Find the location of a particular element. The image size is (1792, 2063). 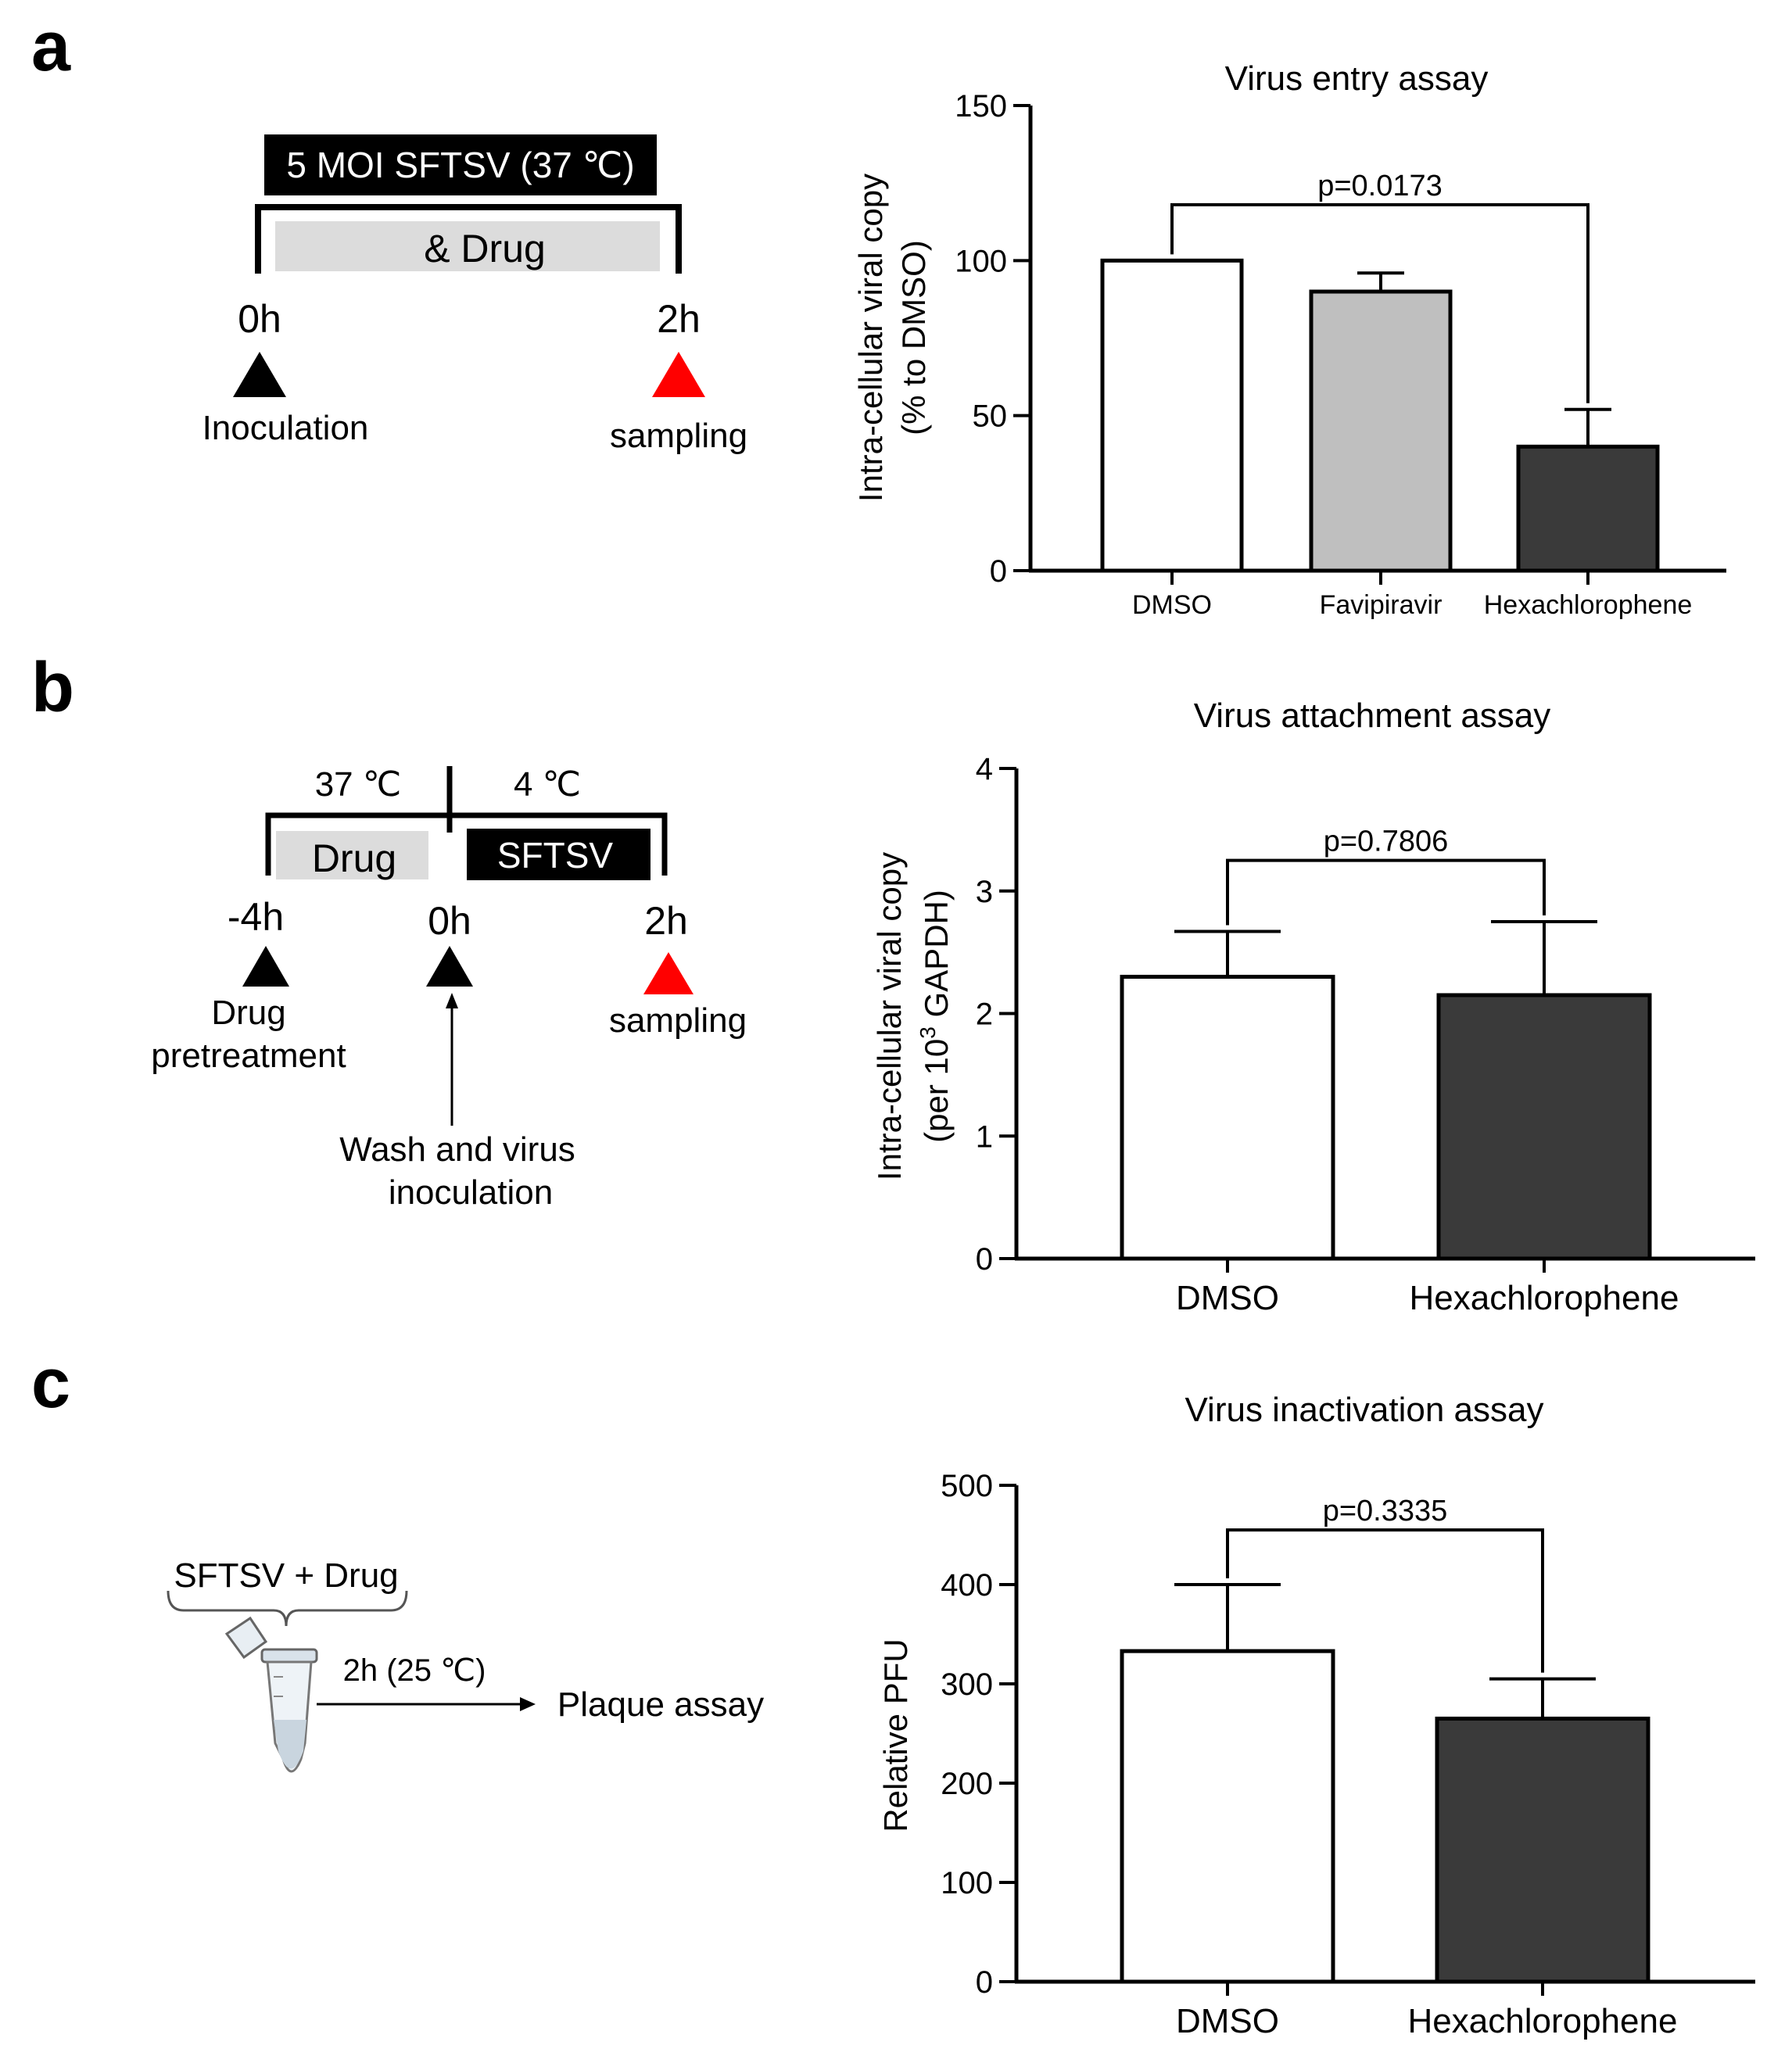

drug-box-b is located at coordinates (352, 855).